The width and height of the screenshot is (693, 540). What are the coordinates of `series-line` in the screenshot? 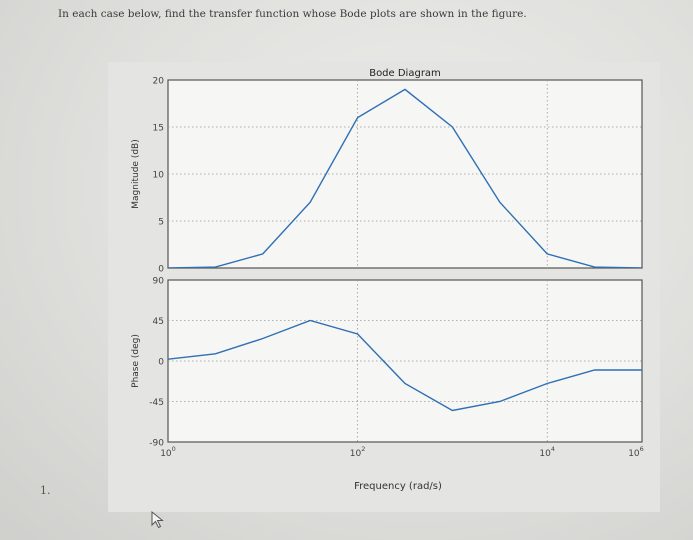 It's located at (405, 365).